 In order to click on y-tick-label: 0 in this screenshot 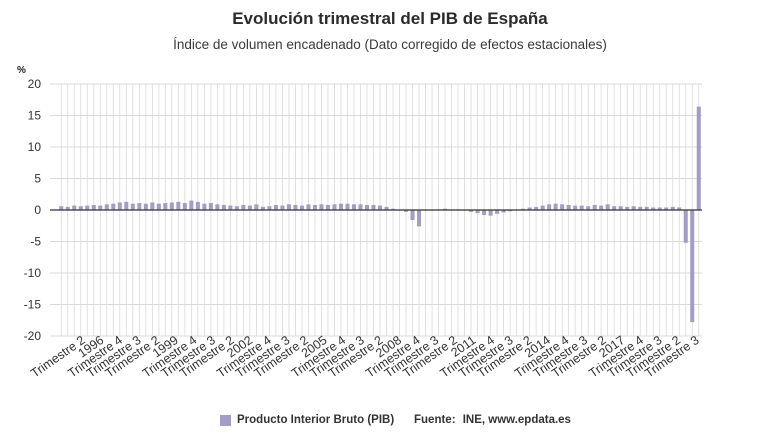, I will do `click(37, 210)`.